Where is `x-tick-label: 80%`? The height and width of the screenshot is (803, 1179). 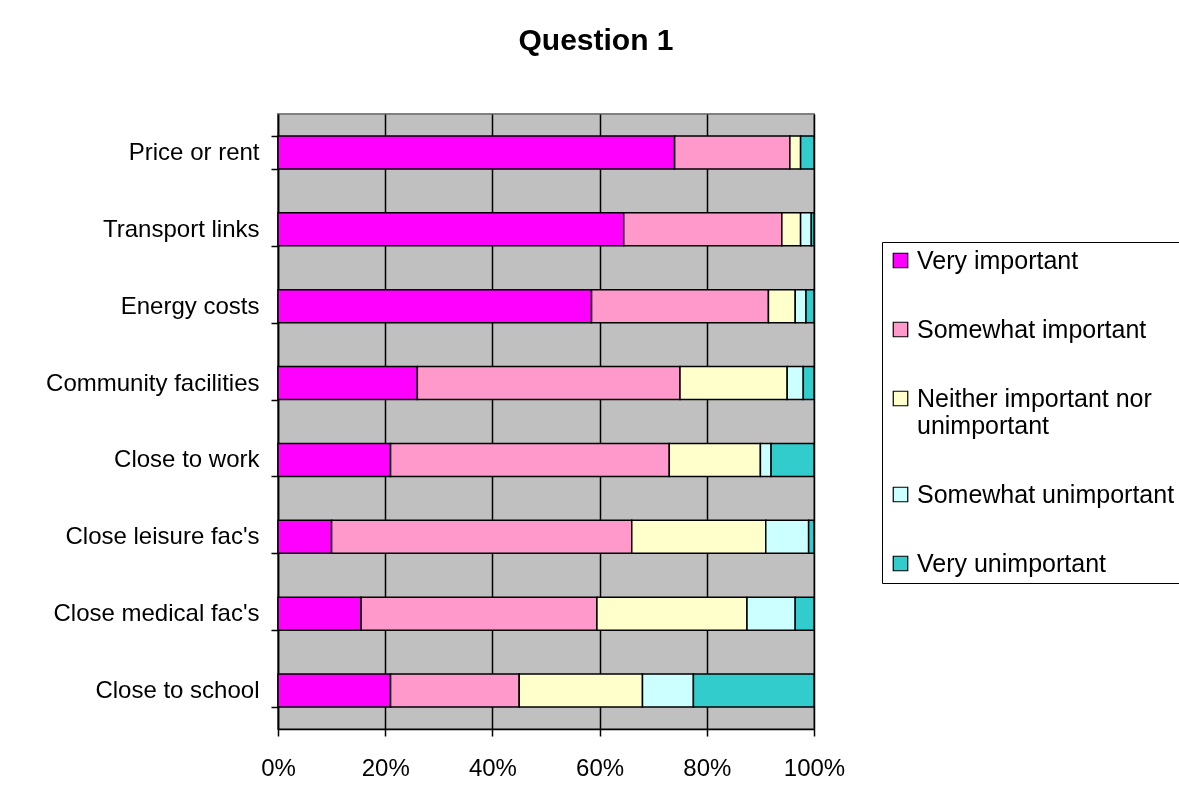
x-tick-label: 80% is located at coordinates (707, 767).